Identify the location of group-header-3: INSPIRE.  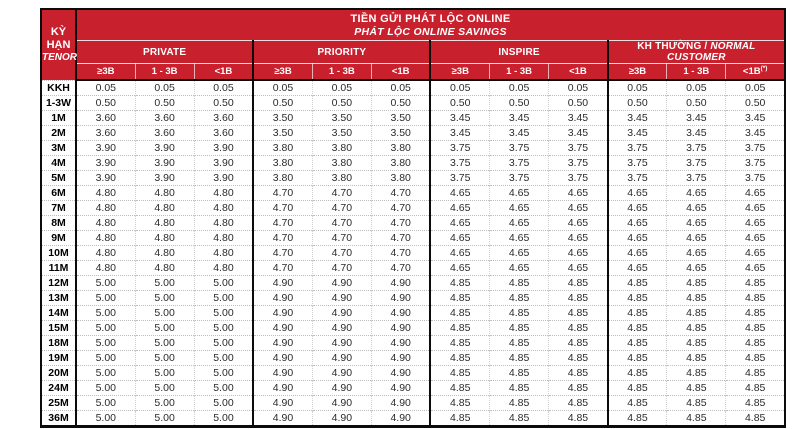
(518, 52).